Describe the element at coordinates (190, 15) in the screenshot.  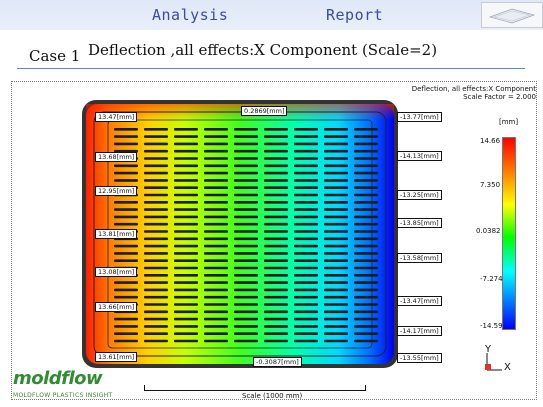
I see `analysis-tab: Analysis` at that location.